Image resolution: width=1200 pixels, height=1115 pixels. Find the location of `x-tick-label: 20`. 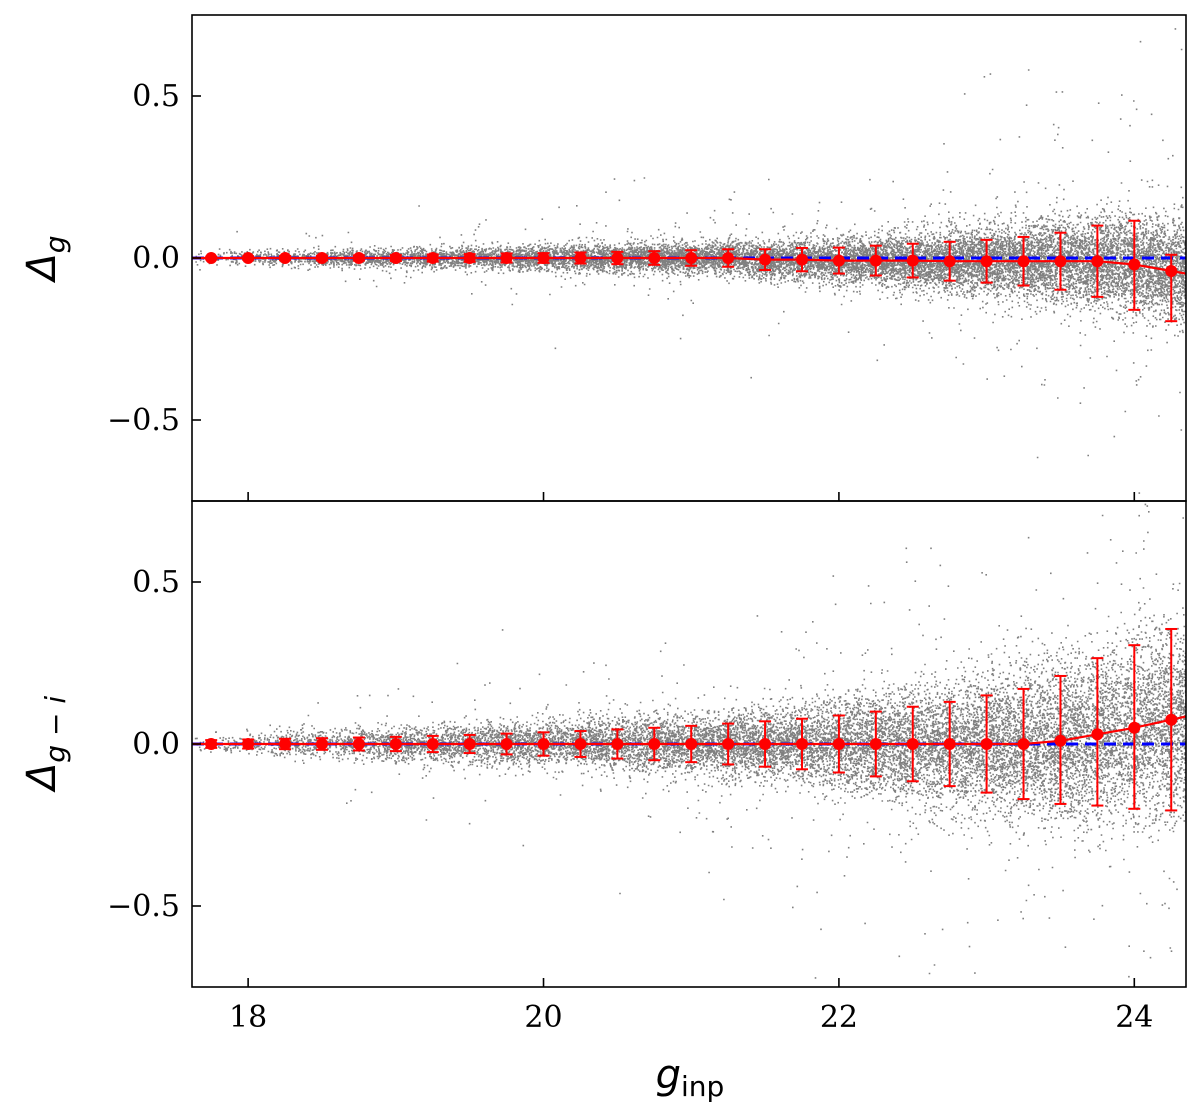

x-tick-label: 20 is located at coordinates (543, 1017).